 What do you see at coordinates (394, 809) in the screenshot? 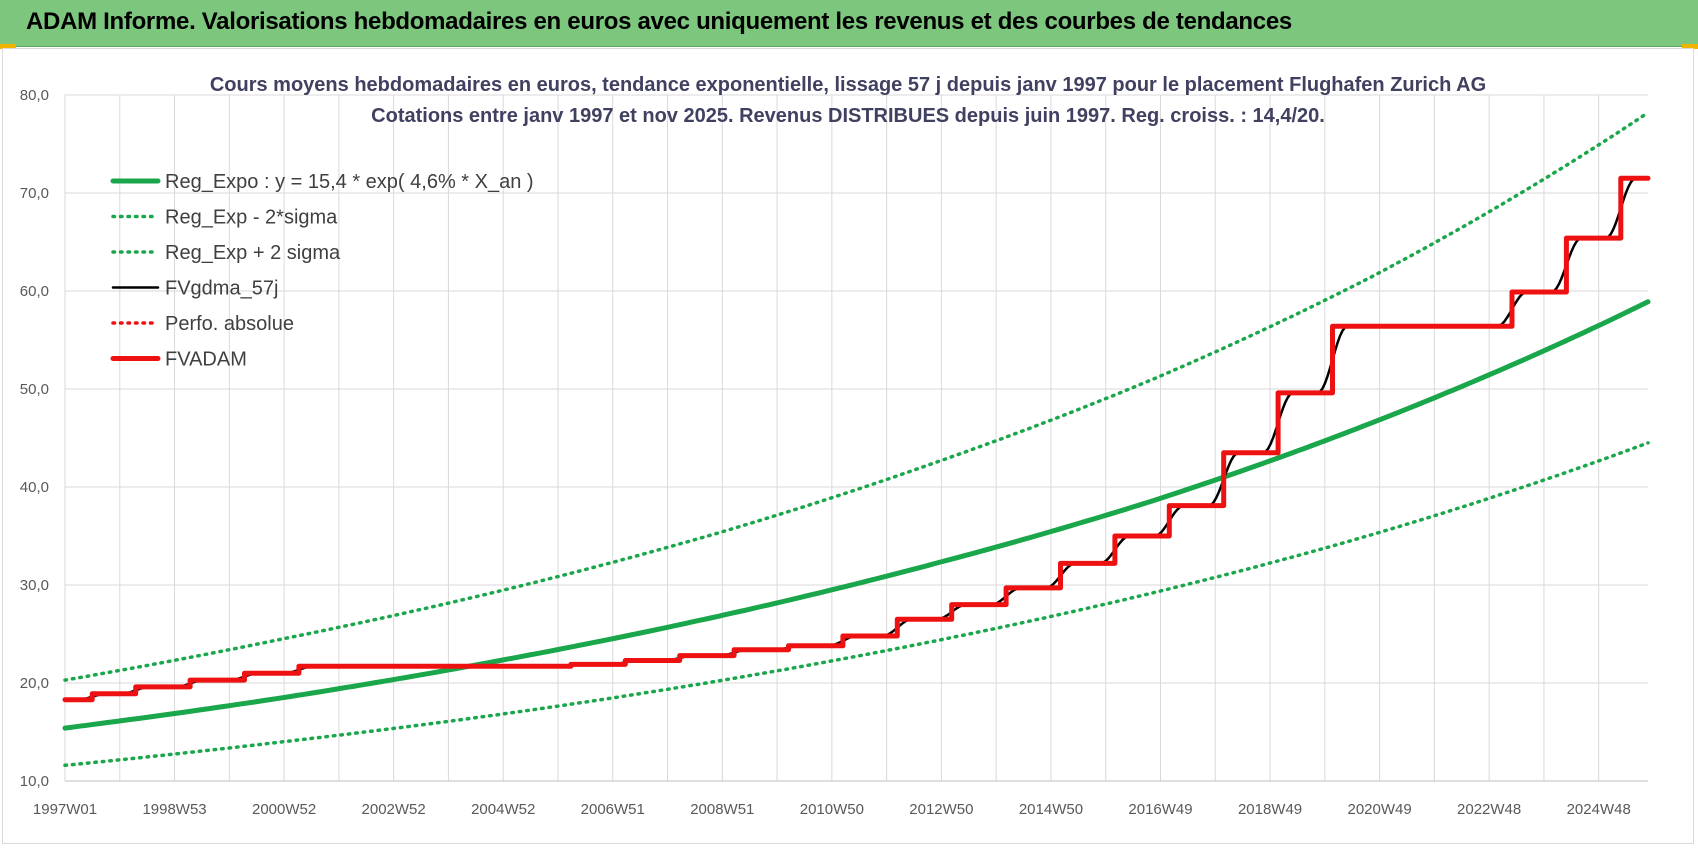
I see `x-tick-label: 2002W52` at bounding box center [394, 809].